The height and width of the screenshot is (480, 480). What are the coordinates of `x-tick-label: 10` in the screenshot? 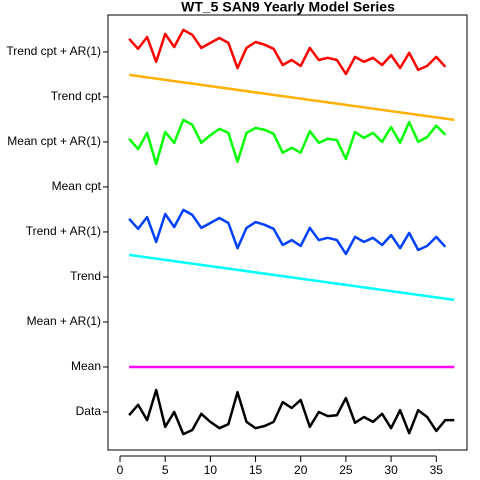 It's located at (211, 470).